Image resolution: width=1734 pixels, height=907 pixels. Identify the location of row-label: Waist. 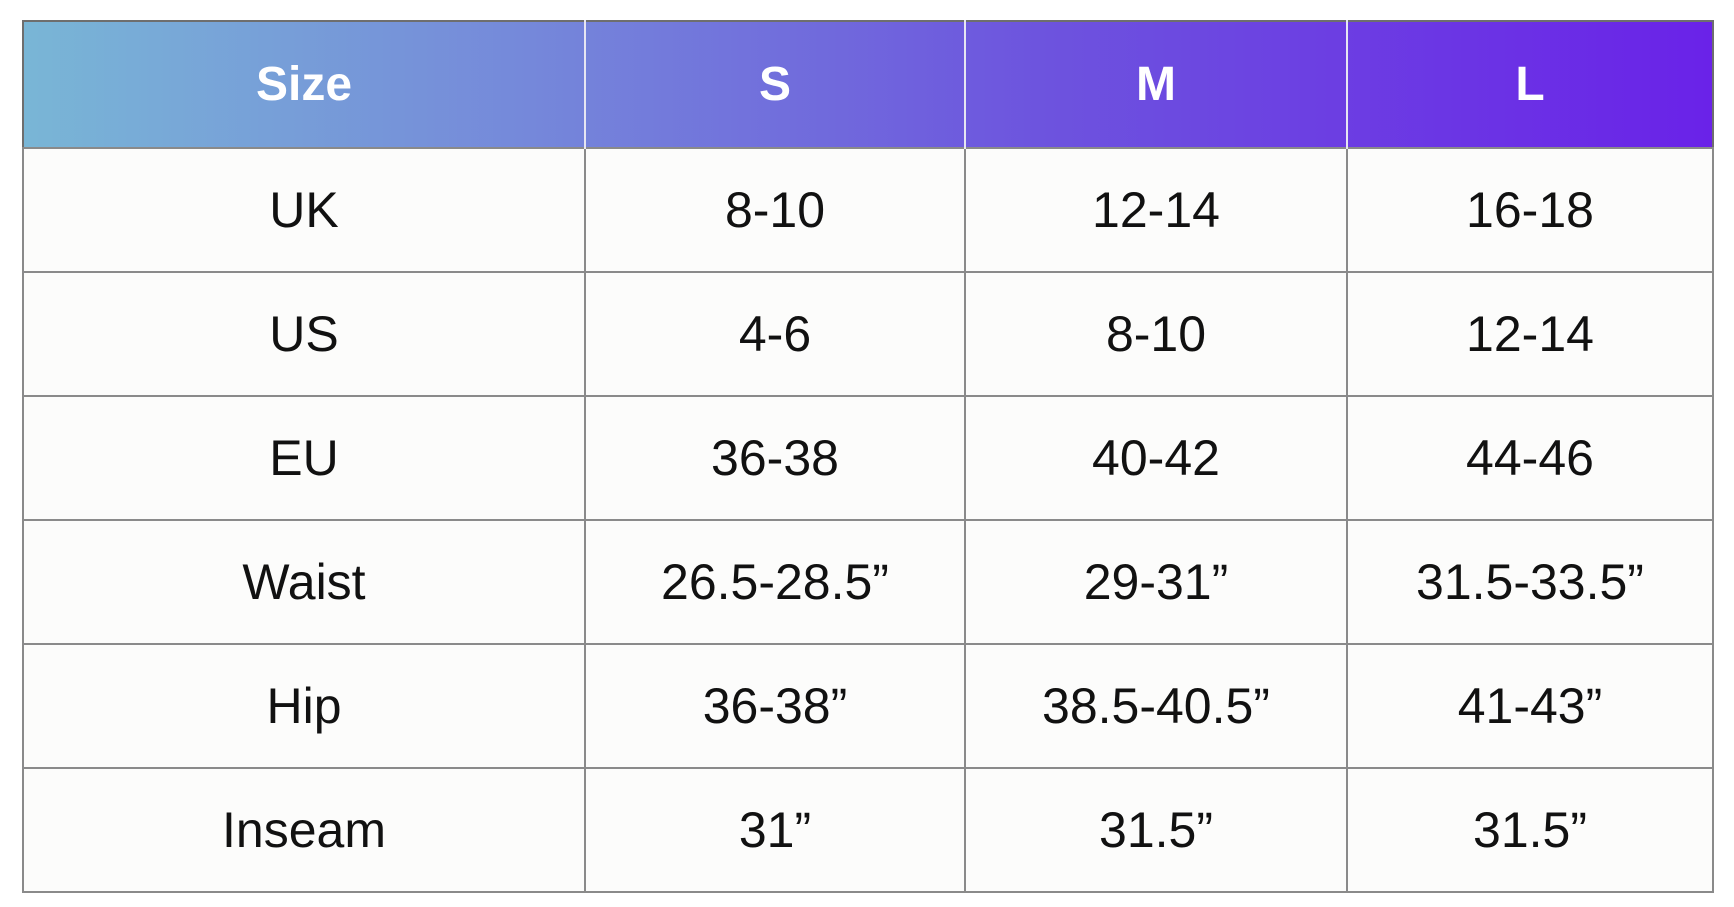
(304, 582).